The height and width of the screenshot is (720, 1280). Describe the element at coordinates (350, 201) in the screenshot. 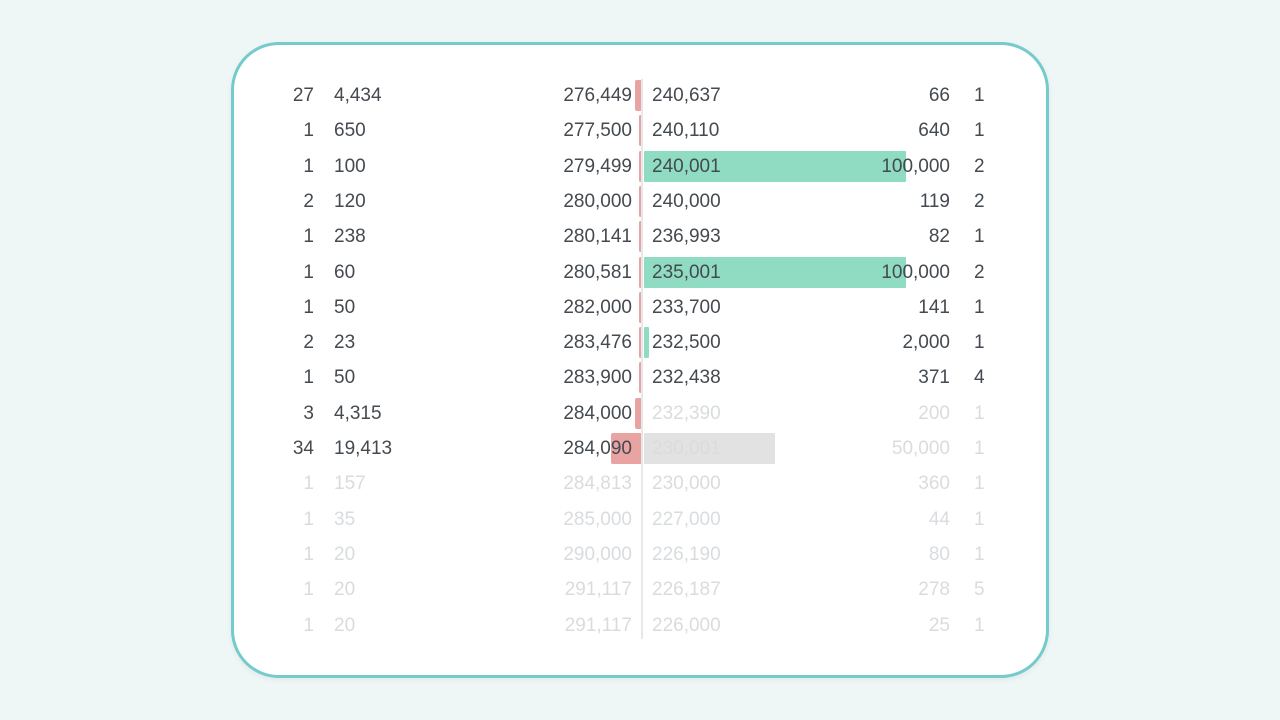

I see `ask-size: 120` at that location.